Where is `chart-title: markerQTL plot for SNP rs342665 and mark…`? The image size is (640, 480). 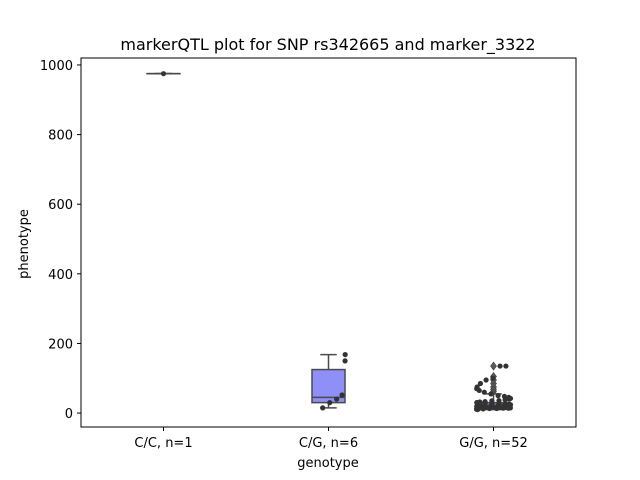 chart-title: markerQTL plot for SNP rs342665 and mark… is located at coordinates (327, 45).